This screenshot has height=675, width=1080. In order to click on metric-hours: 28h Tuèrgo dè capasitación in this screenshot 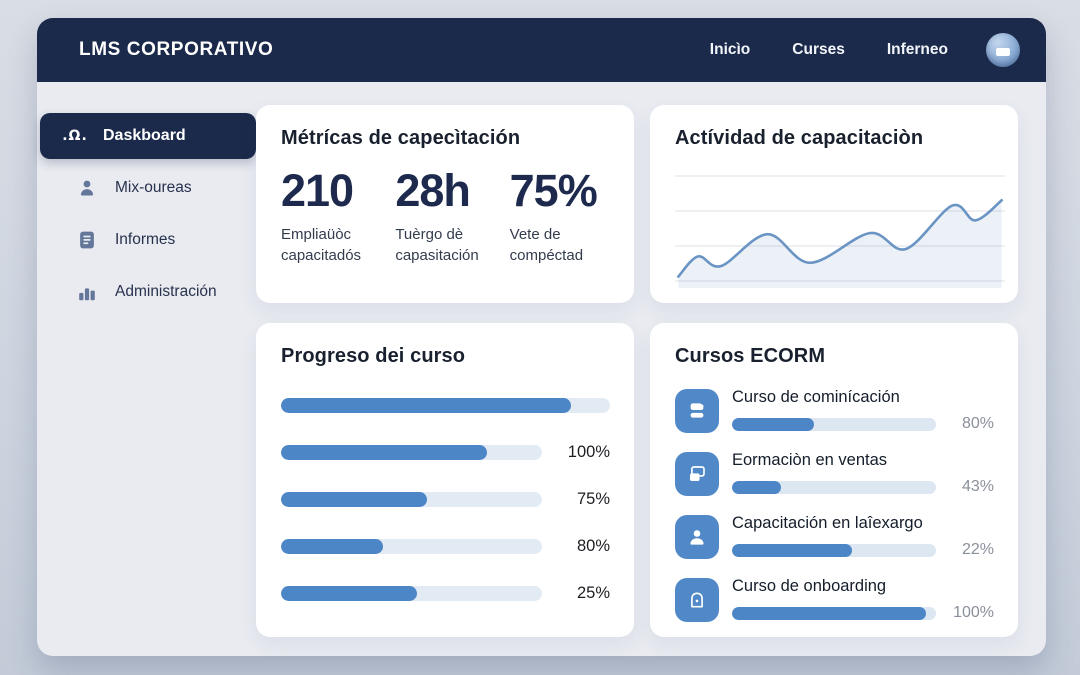, I will do `click(445, 216)`.